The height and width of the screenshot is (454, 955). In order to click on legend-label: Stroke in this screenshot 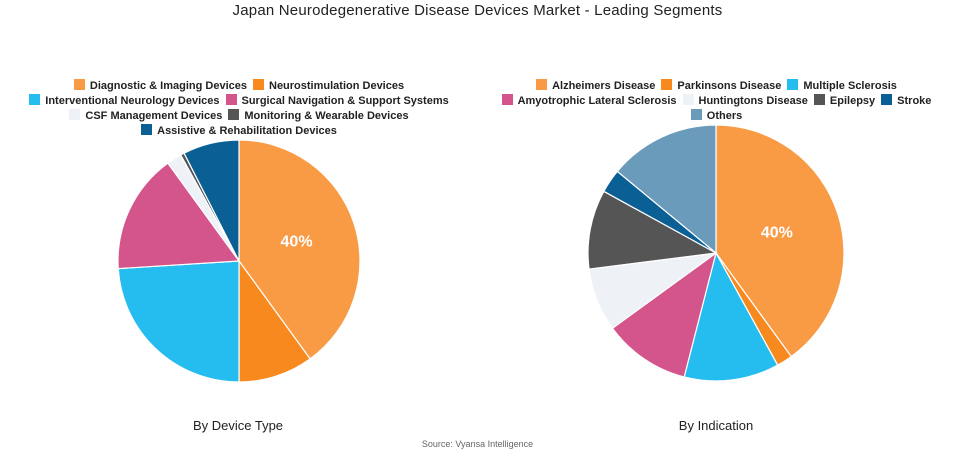, I will do `click(914, 101)`.